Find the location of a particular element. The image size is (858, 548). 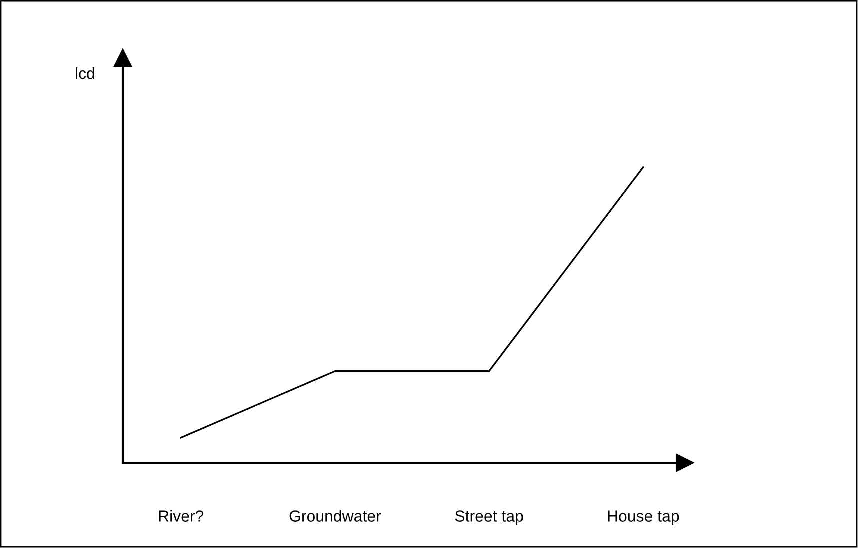

text: lcd is located at coordinates (85, 74).